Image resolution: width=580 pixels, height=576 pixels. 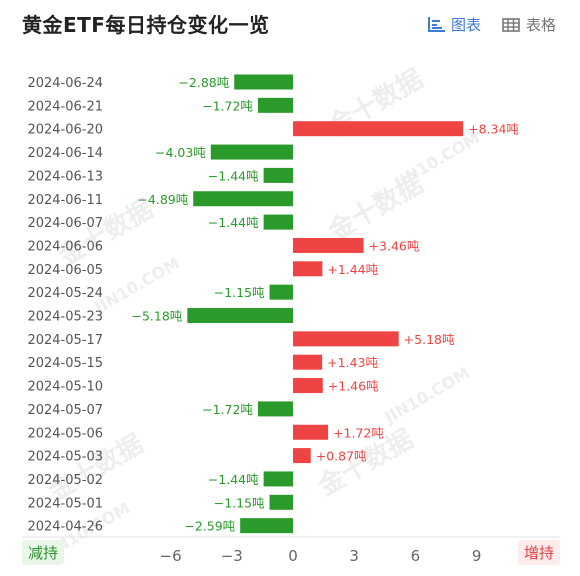 I want to click on x-tick-label: −6, so click(x=171, y=556).